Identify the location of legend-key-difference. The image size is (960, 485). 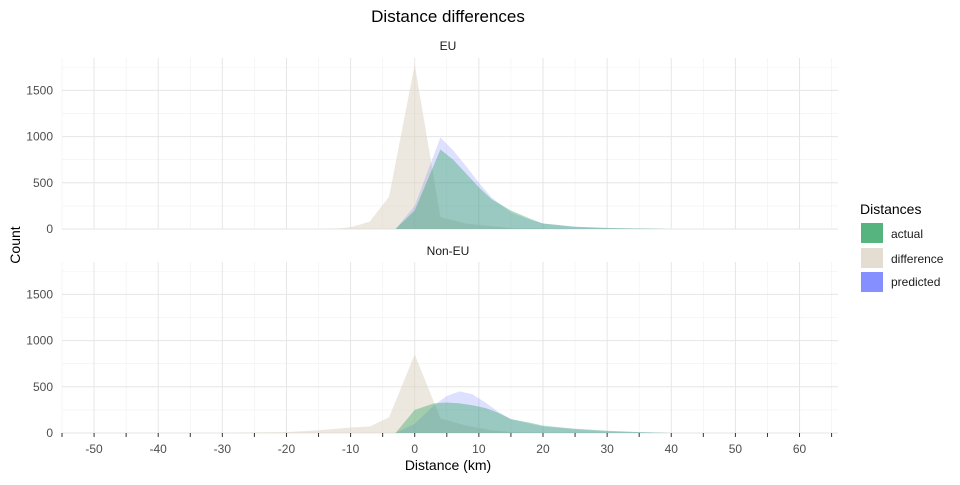
(872, 258).